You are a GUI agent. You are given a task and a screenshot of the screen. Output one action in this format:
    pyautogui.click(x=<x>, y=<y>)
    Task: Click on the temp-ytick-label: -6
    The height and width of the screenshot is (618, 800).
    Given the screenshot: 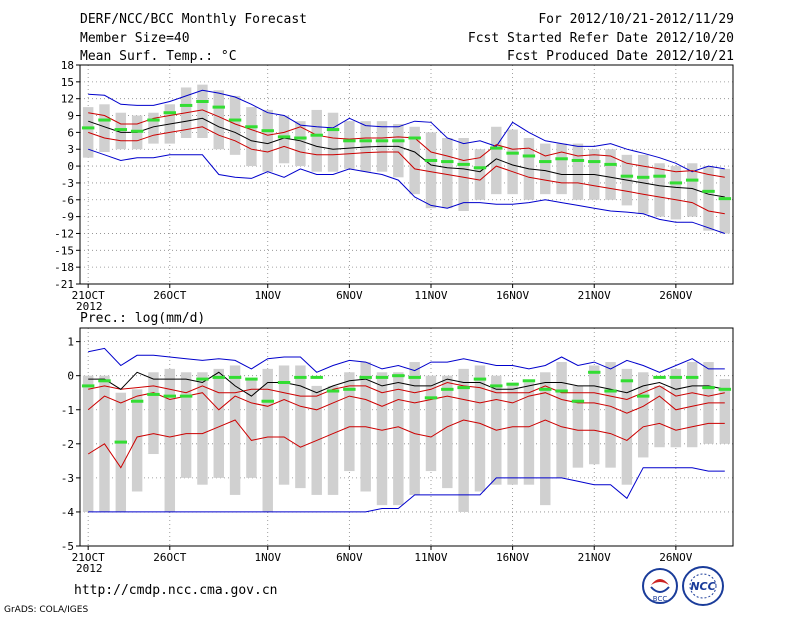 What is the action you would take?
    pyautogui.click(x=67, y=200)
    